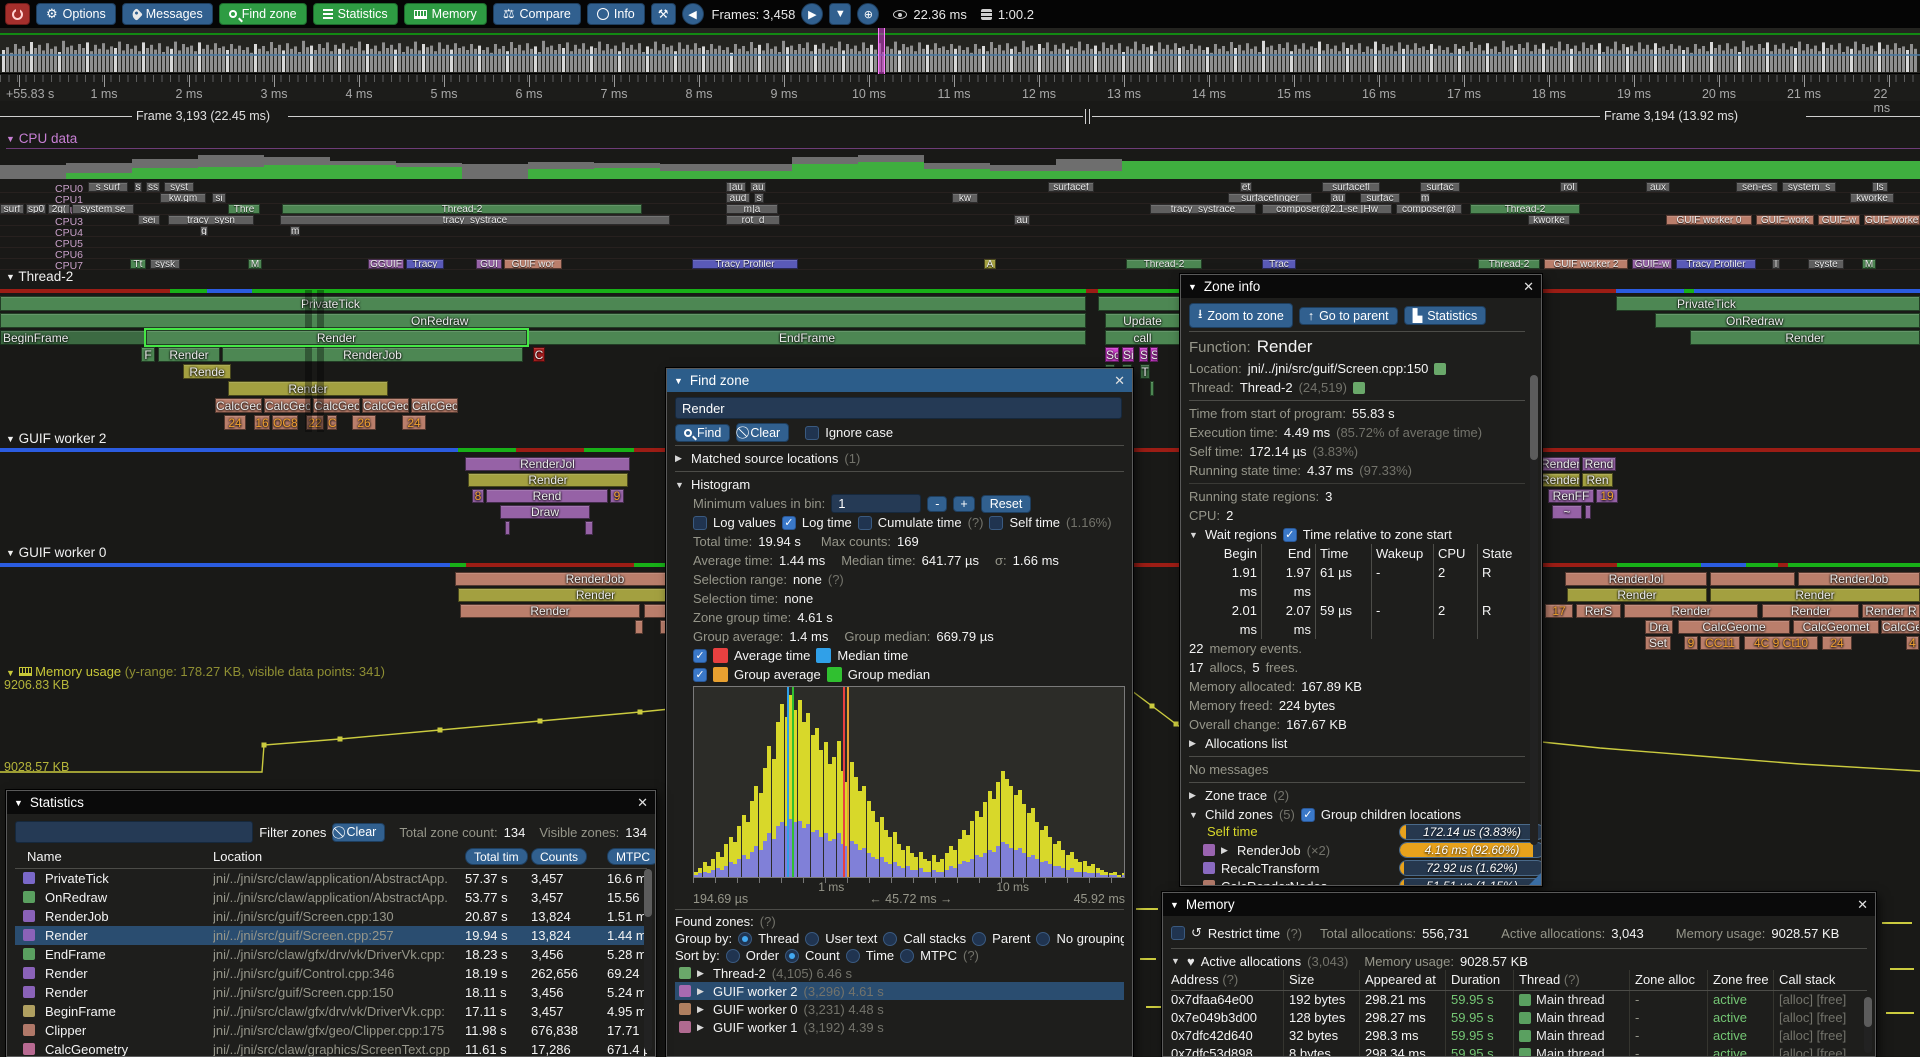 This screenshot has height=1057, width=1920. I want to click on timeline-zone: si, so click(219, 198).